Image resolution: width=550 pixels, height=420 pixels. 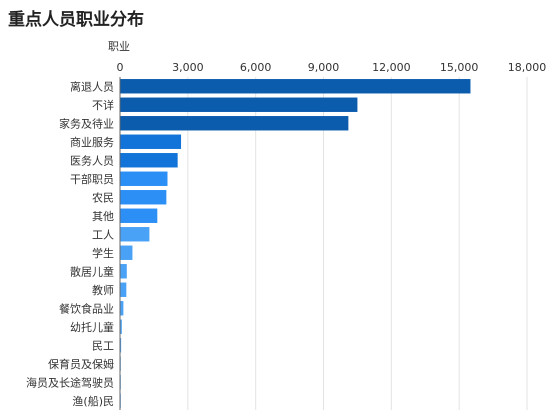 What do you see at coordinates (76, 20) in the screenshot?
I see `chart-title: 重点人员职业分布` at bounding box center [76, 20].